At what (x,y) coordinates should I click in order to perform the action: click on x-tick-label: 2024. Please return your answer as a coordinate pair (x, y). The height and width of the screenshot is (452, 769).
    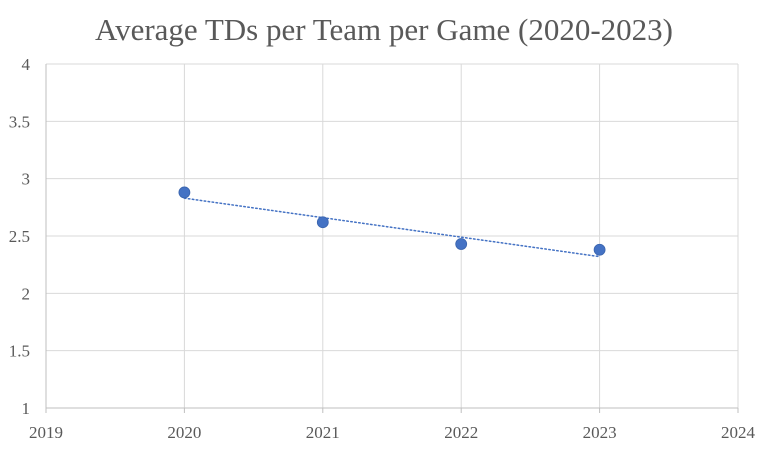
    Looking at the image, I should click on (738, 432).